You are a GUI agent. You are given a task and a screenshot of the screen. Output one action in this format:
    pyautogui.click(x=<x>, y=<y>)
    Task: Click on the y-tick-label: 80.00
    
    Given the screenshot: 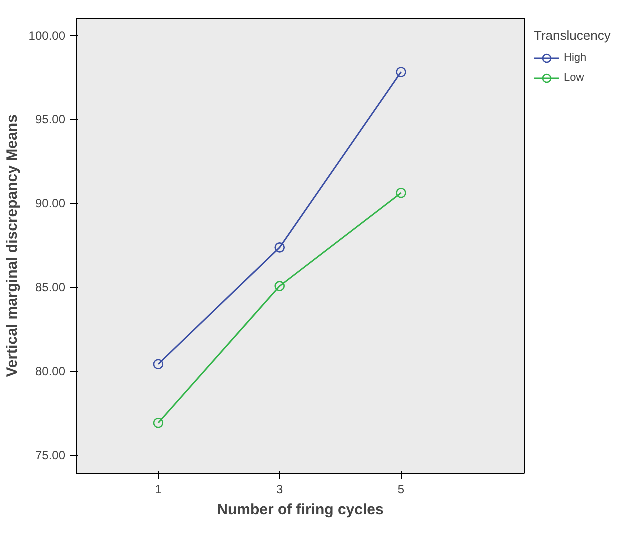 What is the action you would take?
    pyautogui.click(x=50, y=371)
    